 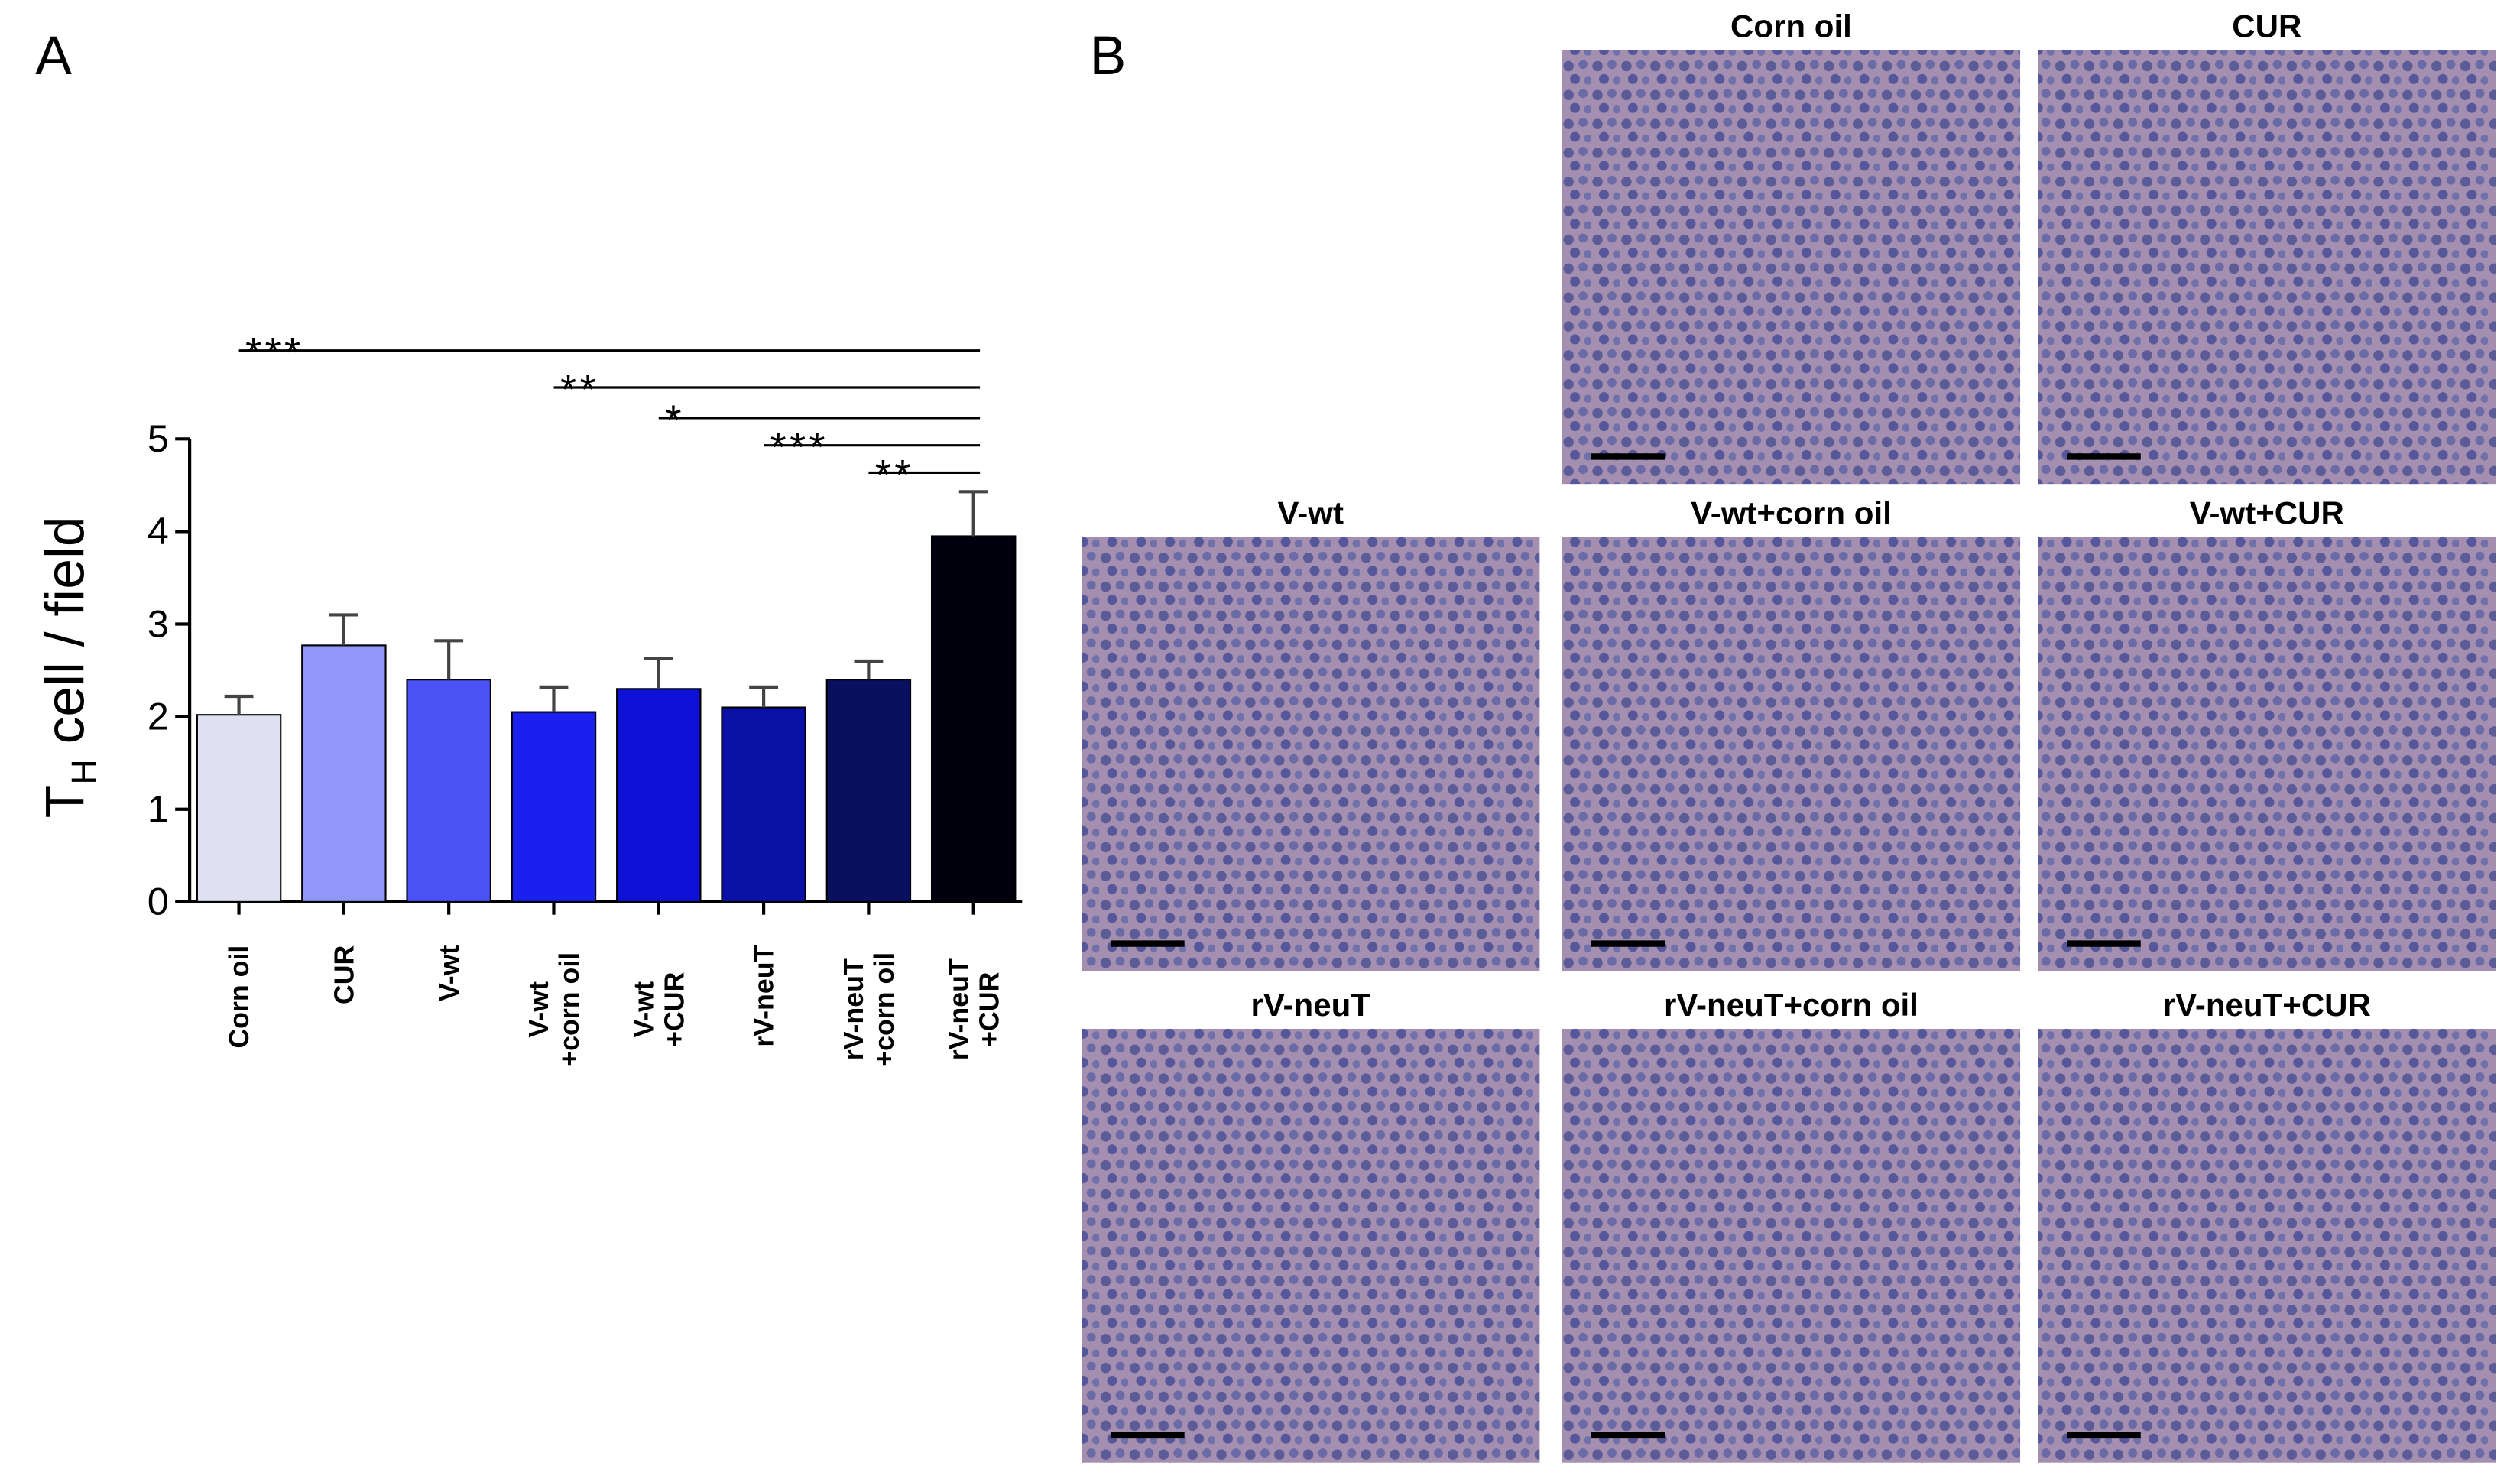 What do you see at coordinates (1791, 513) in the screenshot?
I see `micrograph-title: V-wt+corn oil` at bounding box center [1791, 513].